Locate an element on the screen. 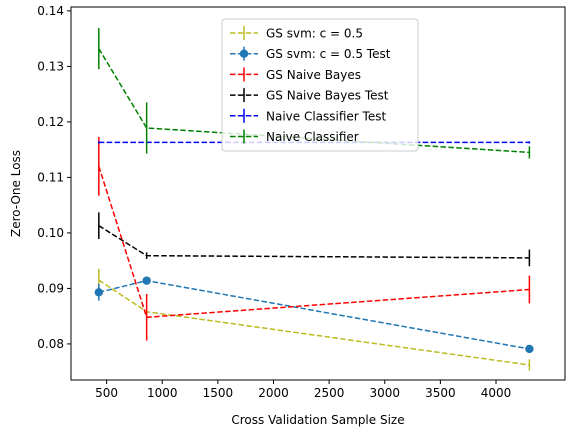 The width and height of the screenshot is (579, 436). y-axis: 0.08 0.09 0.10 0.11 0.12 0.13 0.14 is located at coordinates (54, 177).